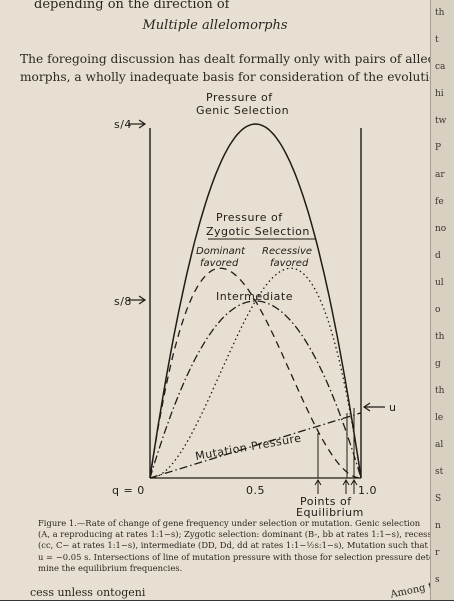 The width and height of the screenshot is (454, 601). Describe the element at coordinates (88, 592) in the screenshot. I see `footer-text: cess unless ontogeni` at that location.